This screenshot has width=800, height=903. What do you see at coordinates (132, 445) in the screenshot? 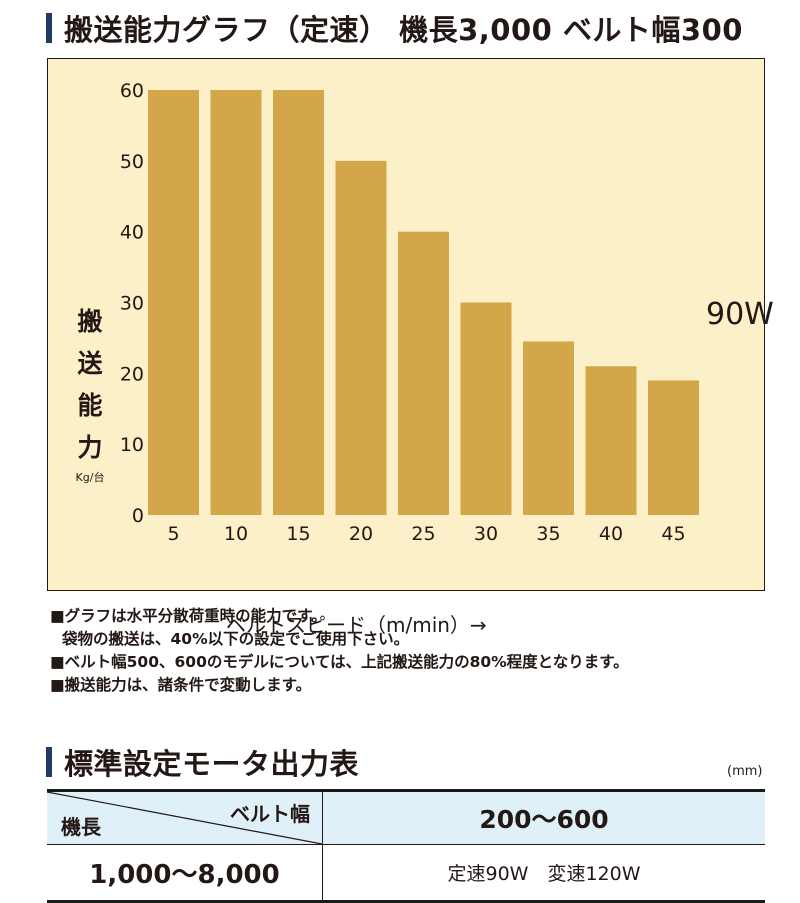
I see `y-tick-label: 10` at bounding box center [132, 445].